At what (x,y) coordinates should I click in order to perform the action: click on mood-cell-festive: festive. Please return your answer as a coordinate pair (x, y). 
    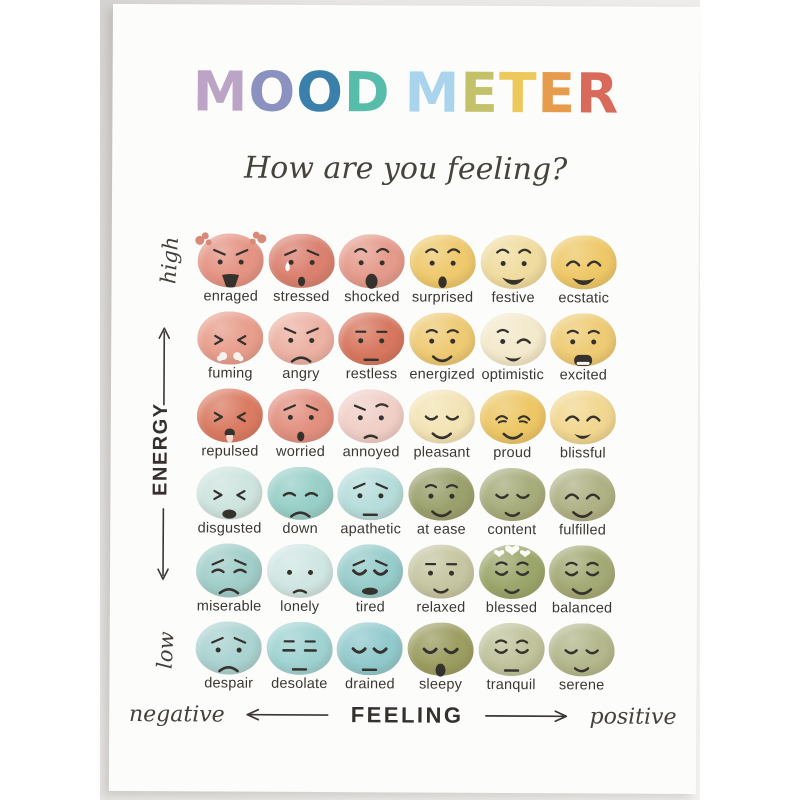
    Looking at the image, I should click on (513, 267).